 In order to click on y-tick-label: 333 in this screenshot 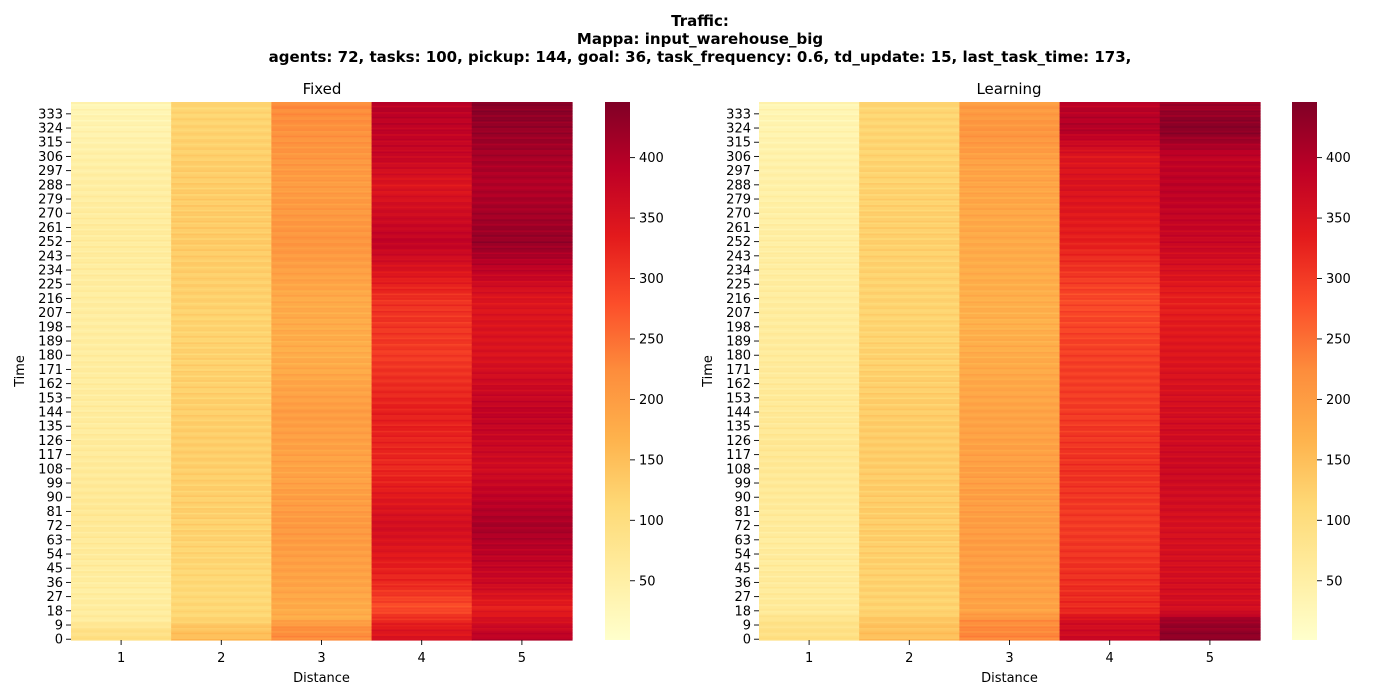, I will do `click(50, 114)`.